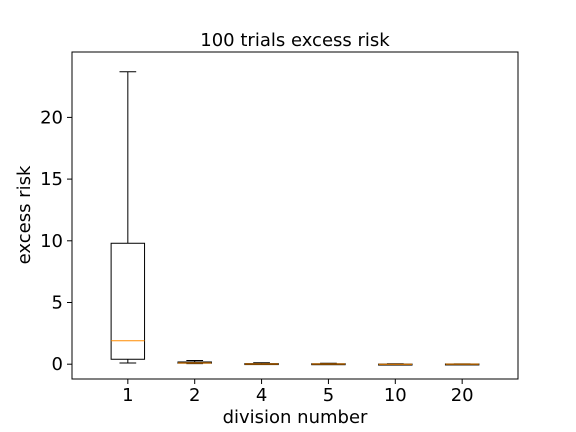  Describe the element at coordinates (51, 241) in the screenshot. I see `y-tick-label: 10` at that location.